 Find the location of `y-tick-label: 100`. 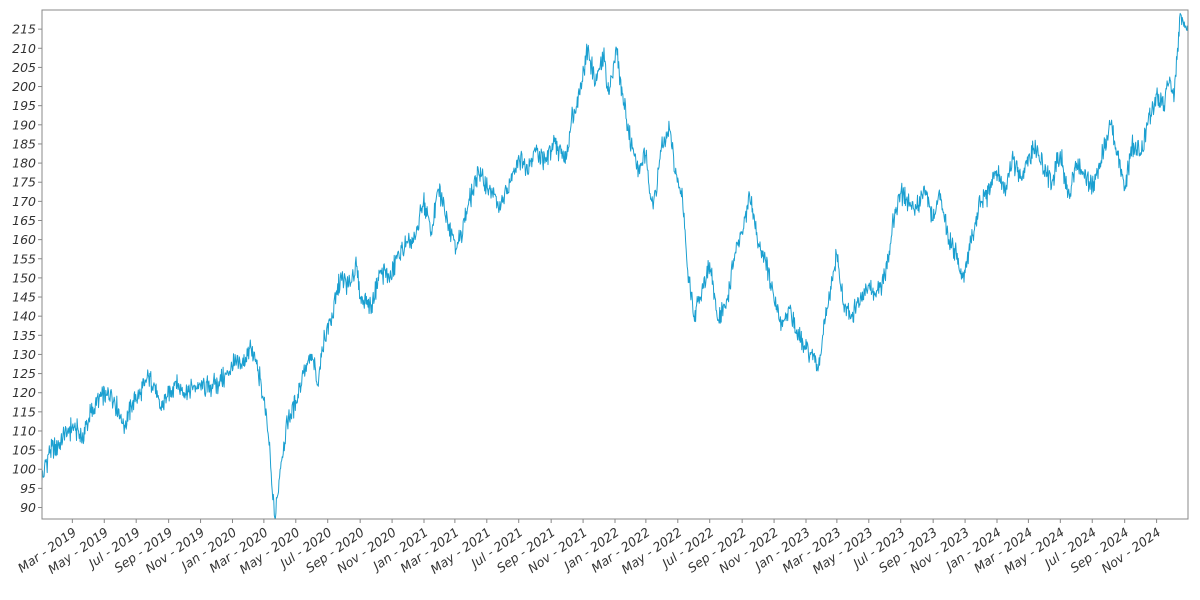

y-tick-label: 100 is located at coordinates (24, 469).